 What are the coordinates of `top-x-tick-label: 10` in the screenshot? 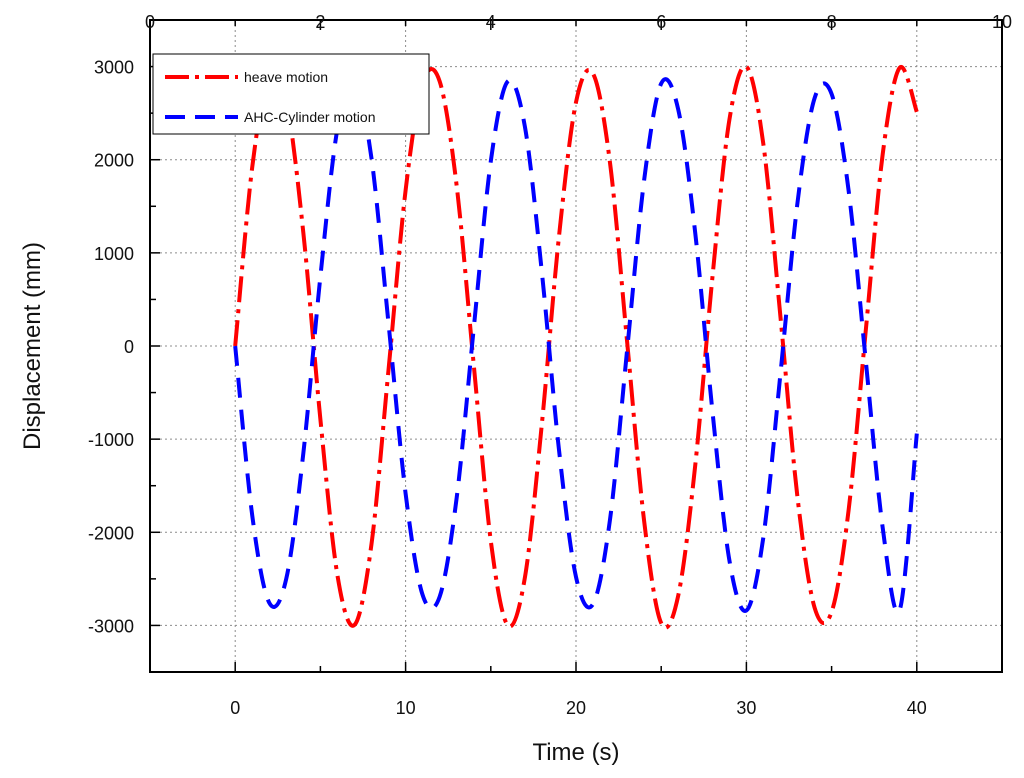 It's located at (1002, 22).